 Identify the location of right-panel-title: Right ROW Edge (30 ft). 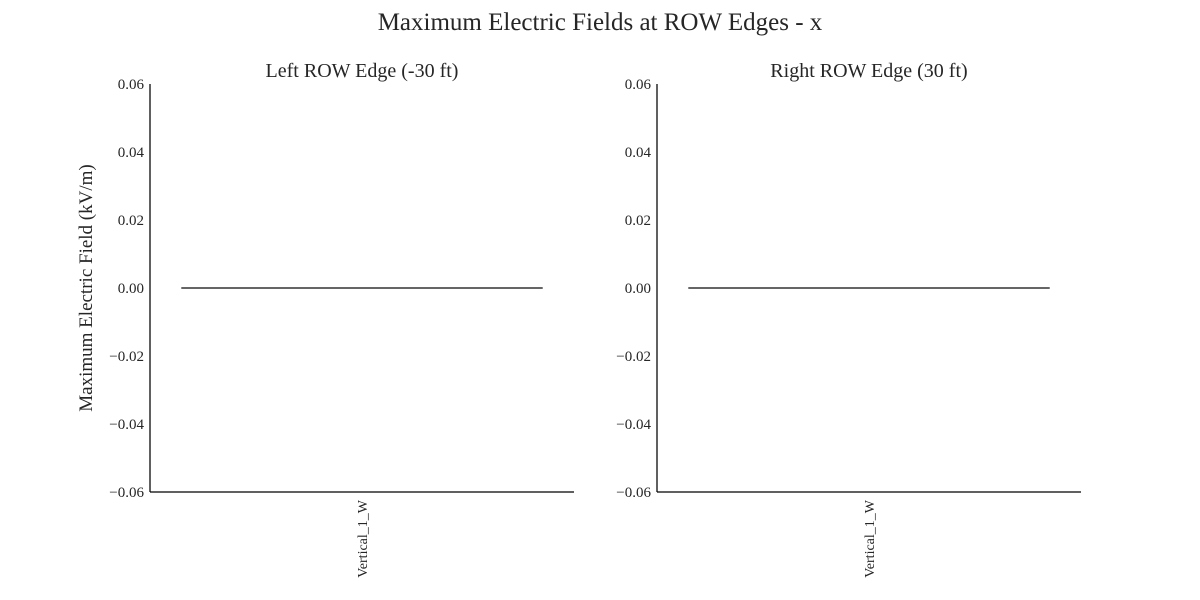
(868, 71).